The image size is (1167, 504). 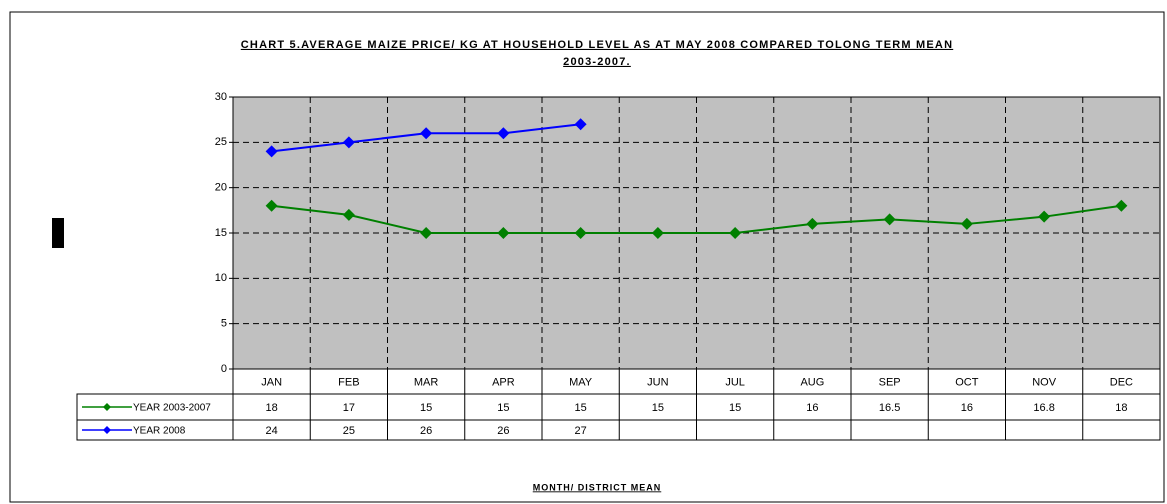 I want to click on table-value: 27, so click(x=581, y=431).